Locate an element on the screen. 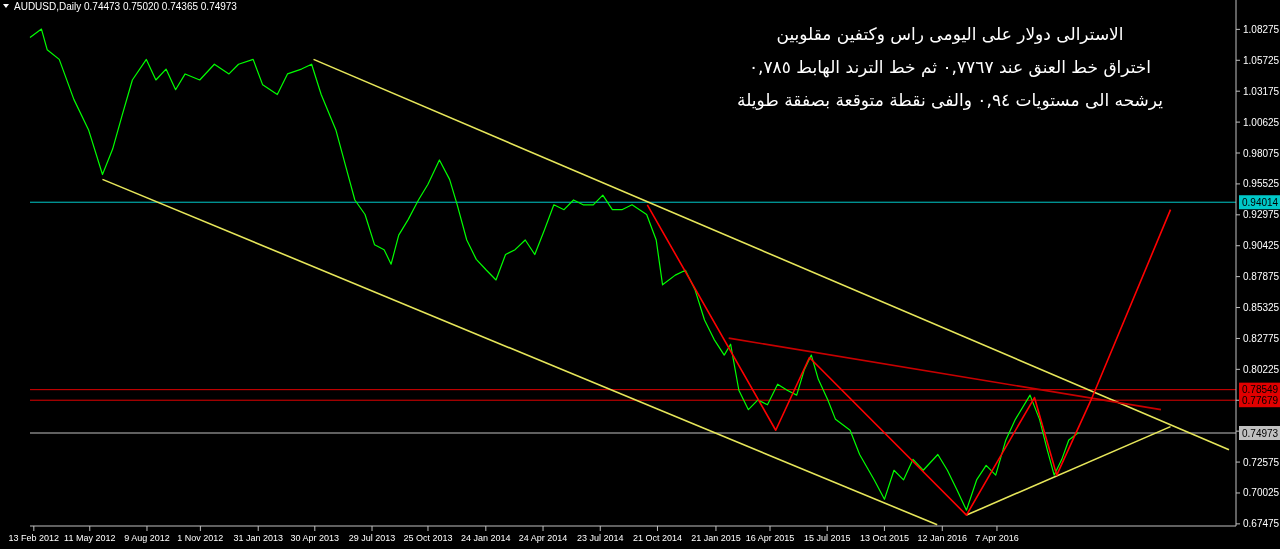  y-tick-label: 0.95525 is located at coordinates (1261, 184).